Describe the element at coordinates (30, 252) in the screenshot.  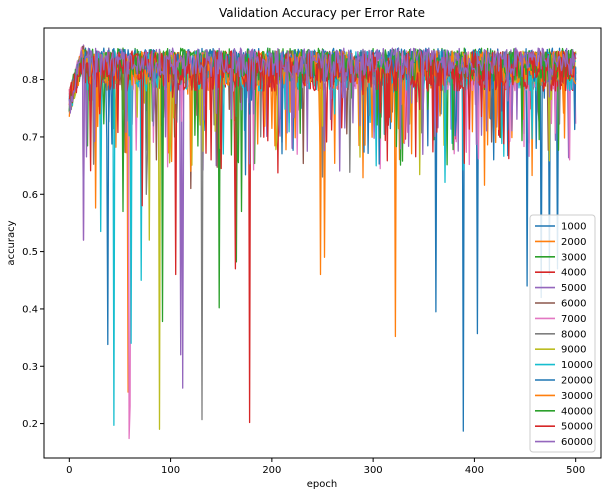
I see `y-tick-label: 0.5` at that location.